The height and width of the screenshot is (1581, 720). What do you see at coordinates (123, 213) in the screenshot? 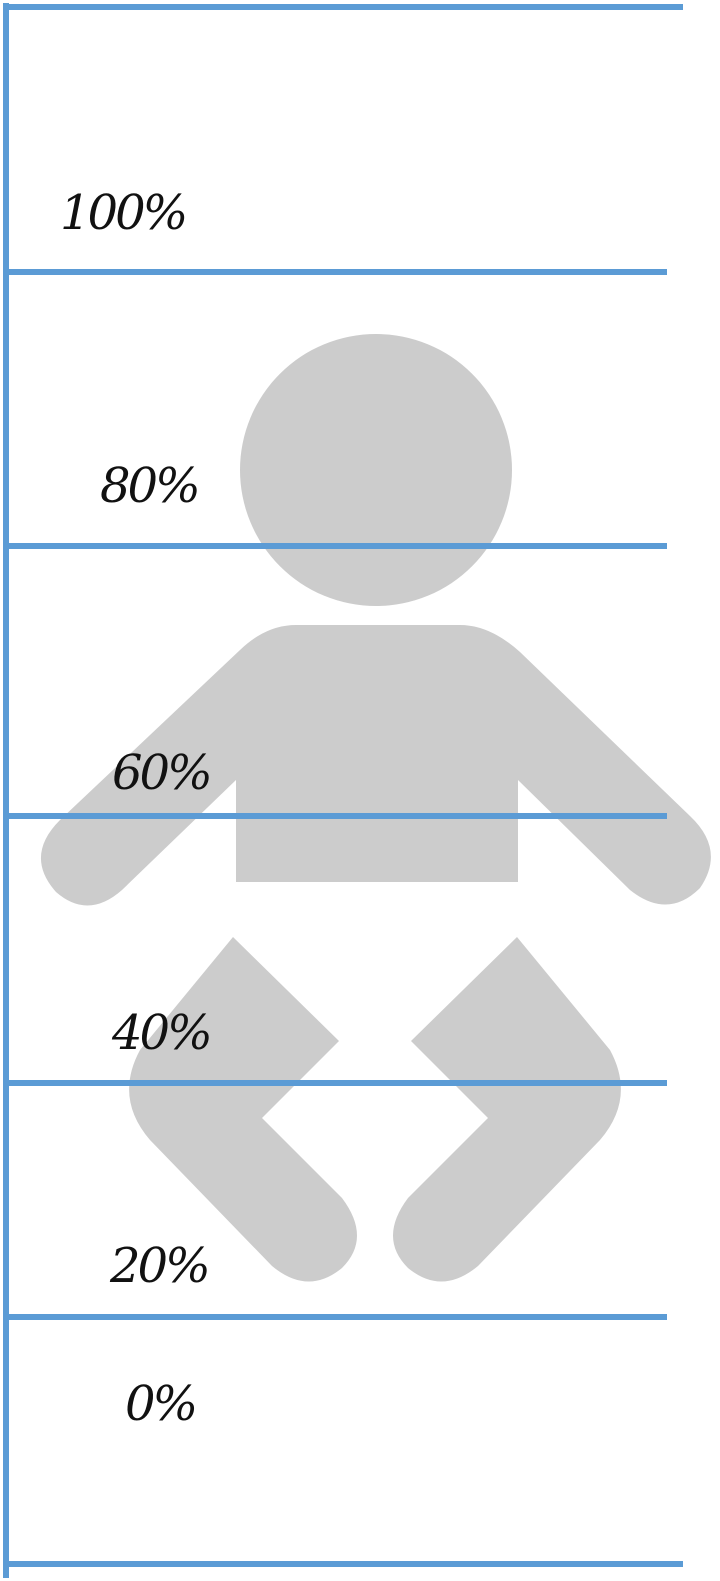
I see `scale-label-100: 100%` at bounding box center [123, 213].